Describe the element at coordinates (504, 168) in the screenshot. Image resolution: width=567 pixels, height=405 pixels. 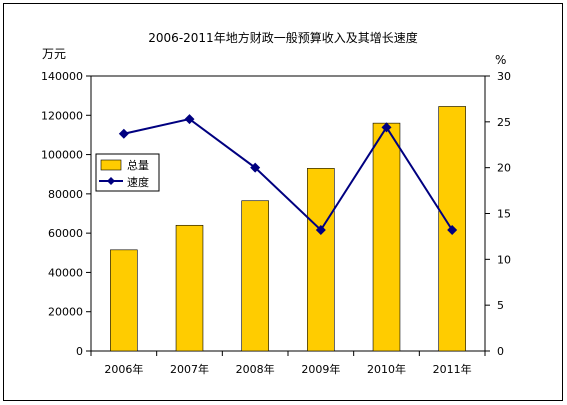
I see `right-axis-tick-label: 20` at that location.